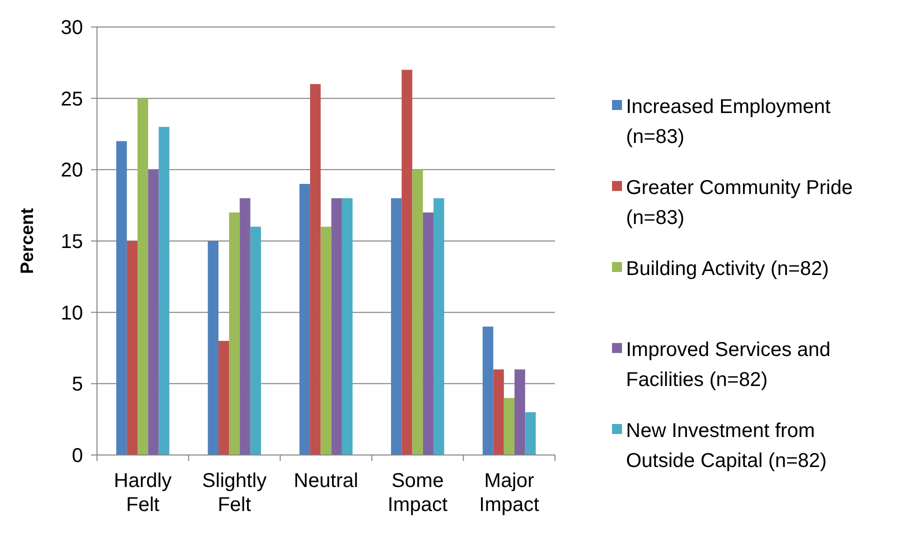 The height and width of the screenshot is (539, 904). What do you see at coordinates (77, 456) in the screenshot?
I see `y-tick-label: 0` at bounding box center [77, 456].